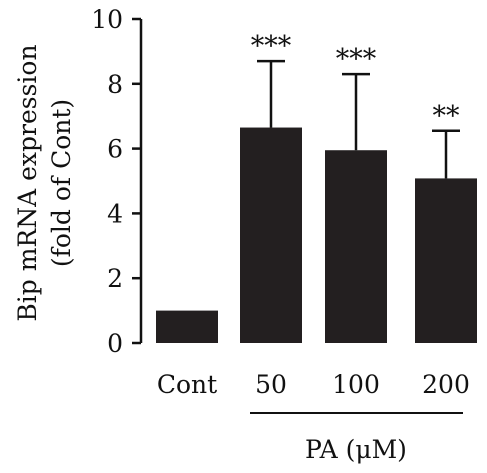  I want to click on x-tick-label: Cont, so click(187, 384).